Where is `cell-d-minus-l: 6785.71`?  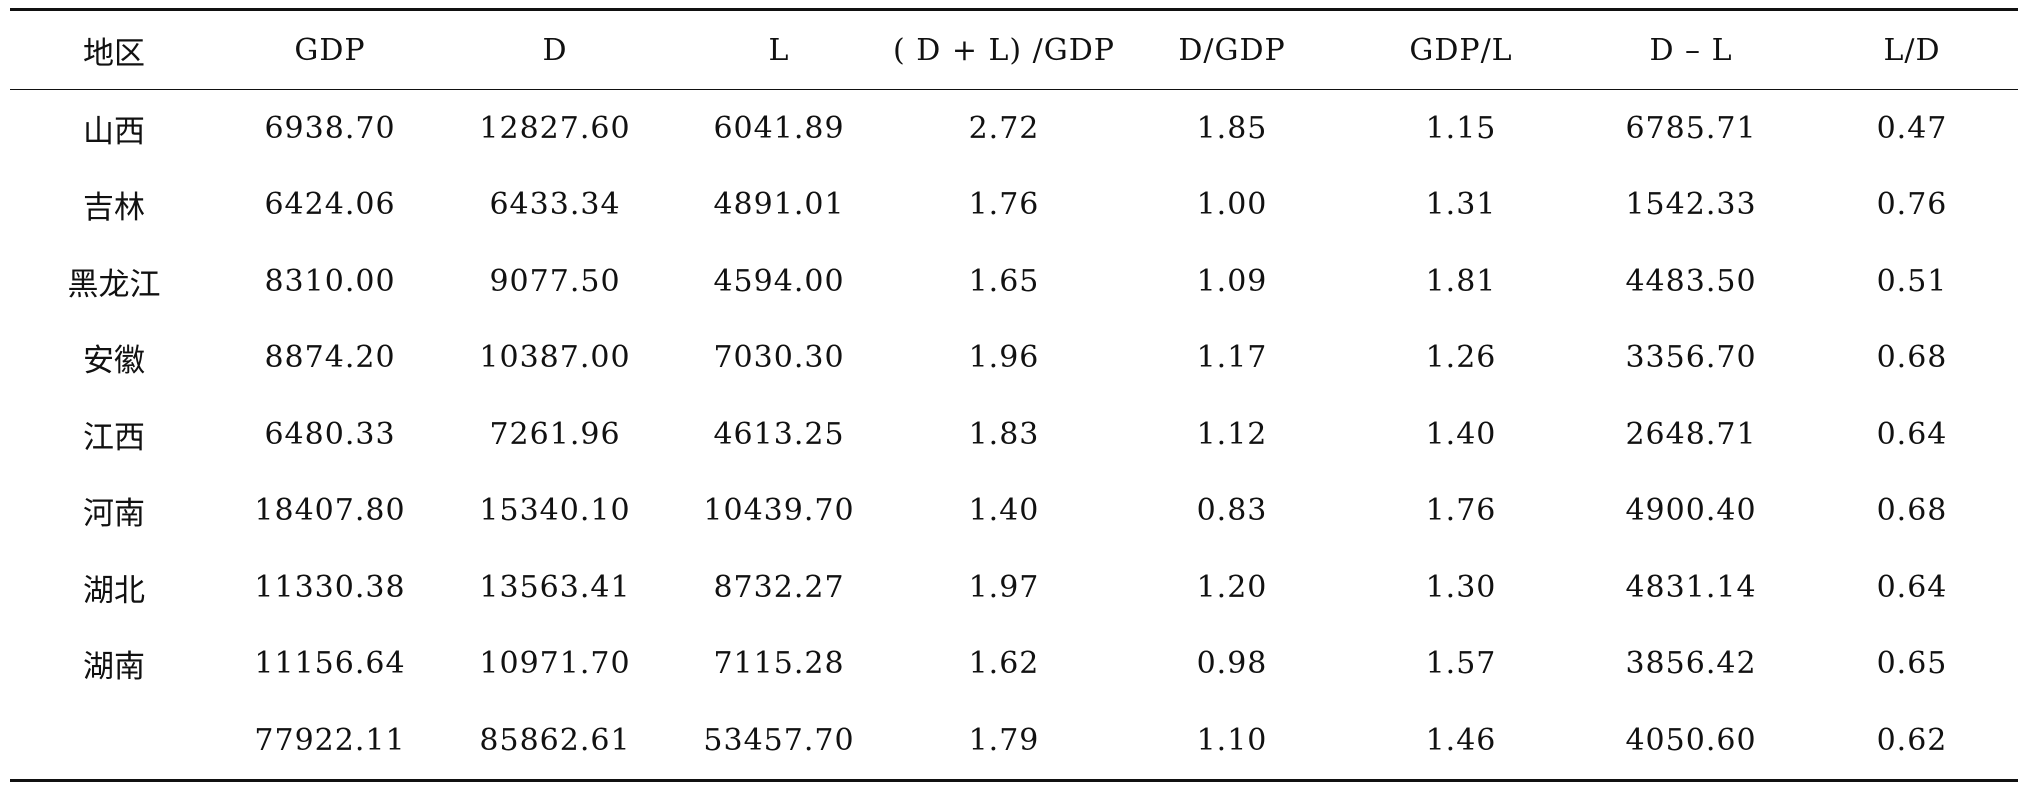
cell-d-minus-l: 6785.71 is located at coordinates (1691, 128).